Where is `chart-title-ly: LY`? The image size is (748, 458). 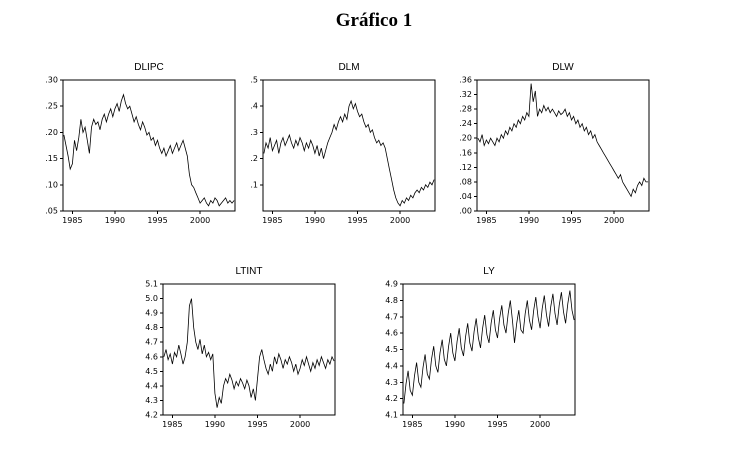 chart-title-ly: LY is located at coordinates (489, 271).